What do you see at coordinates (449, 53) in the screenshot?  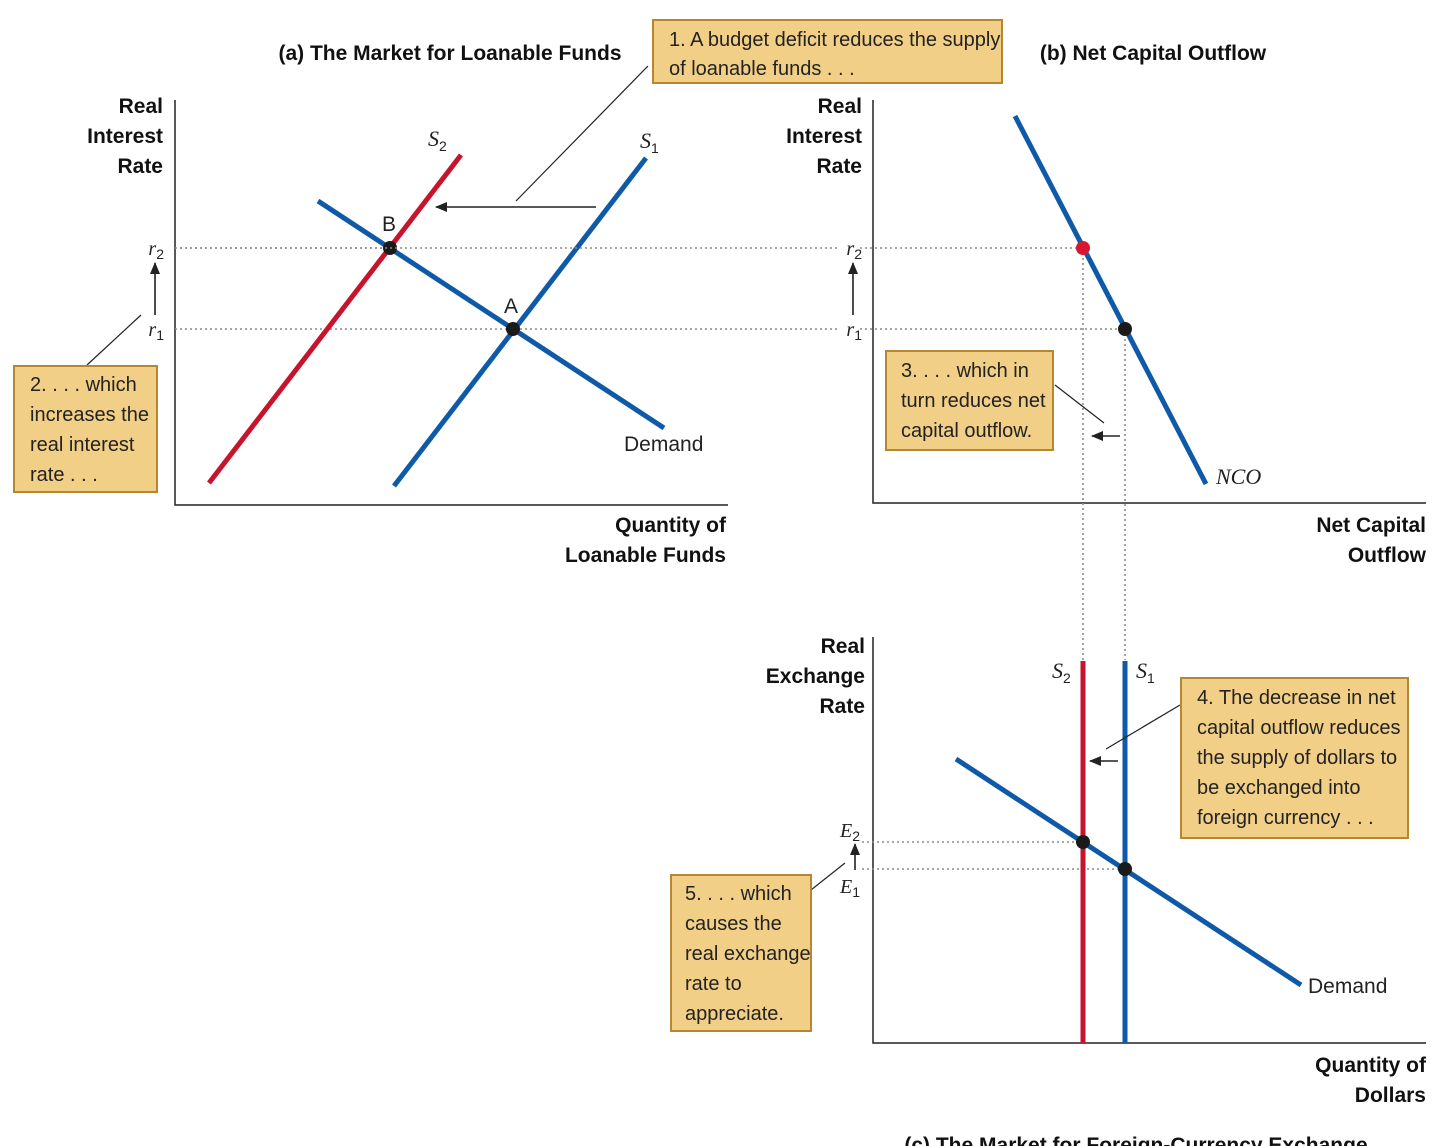 I see `panel-a-title: (a) The Market for Loanable Funds` at bounding box center [449, 53].